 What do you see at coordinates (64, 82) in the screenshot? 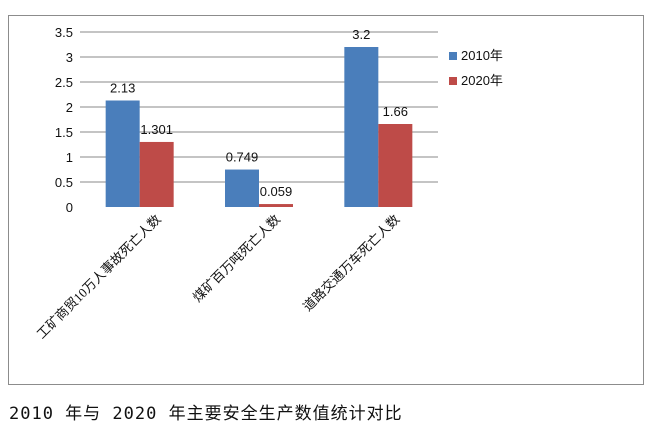
I see `y-tick-label: 2.5` at bounding box center [64, 82].